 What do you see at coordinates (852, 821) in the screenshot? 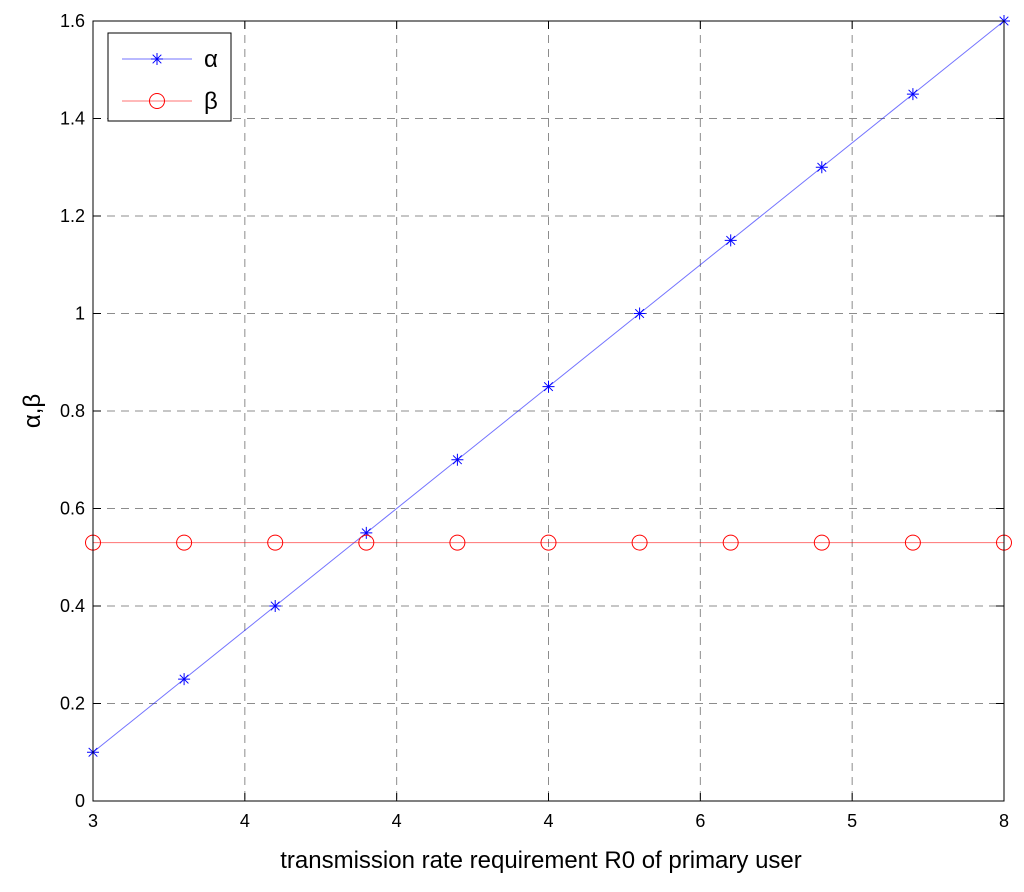
I see `x-tick-label: 5` at bounding box center [852, 821].